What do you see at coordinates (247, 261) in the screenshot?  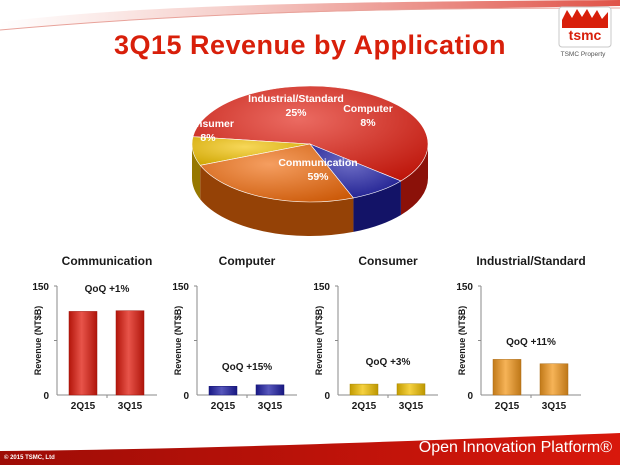 I see `bar-chart-title: Computer` at bounding box center [247, 261].